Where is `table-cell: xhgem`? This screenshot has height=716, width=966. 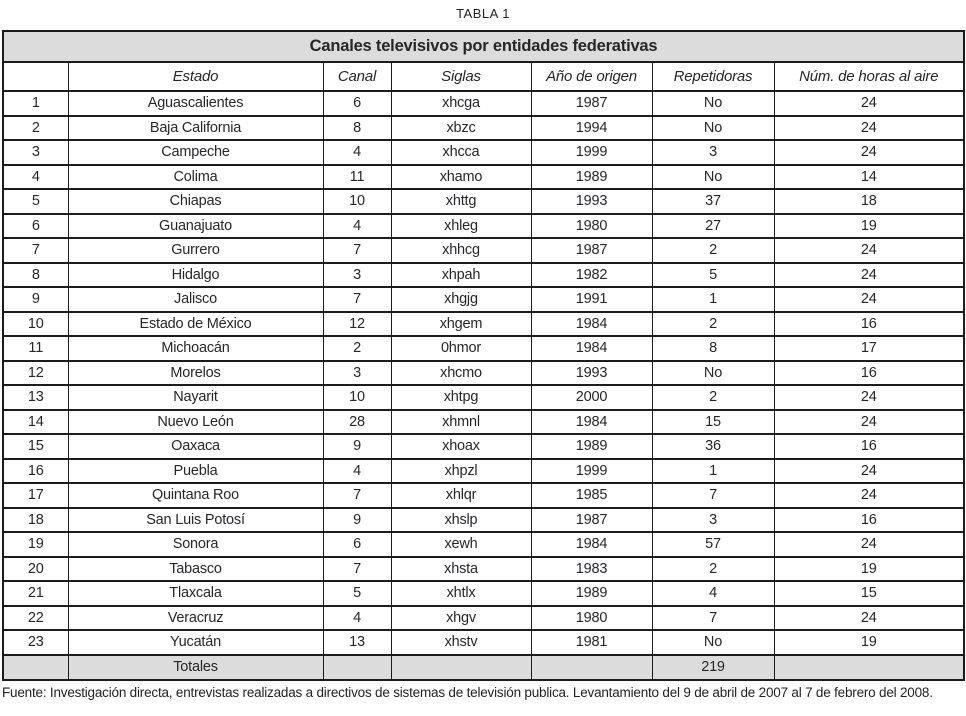 table-cell: xhgem is located at coordinates (461, 323).